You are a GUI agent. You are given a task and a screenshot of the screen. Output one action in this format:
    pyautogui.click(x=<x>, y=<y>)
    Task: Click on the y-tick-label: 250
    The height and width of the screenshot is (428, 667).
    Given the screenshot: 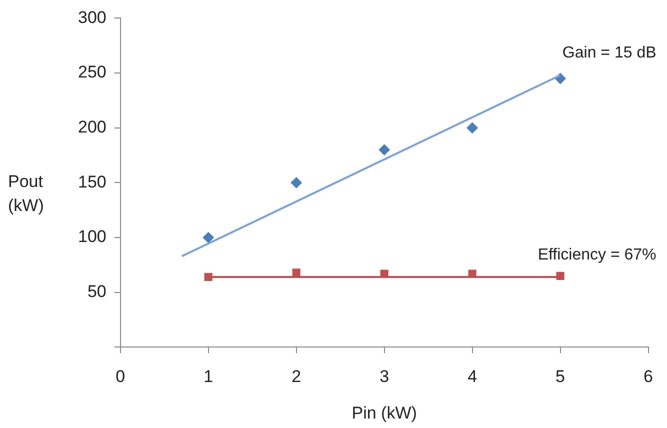 What is the action you would take?
    pyautogui.click(x=92, y=72)
    